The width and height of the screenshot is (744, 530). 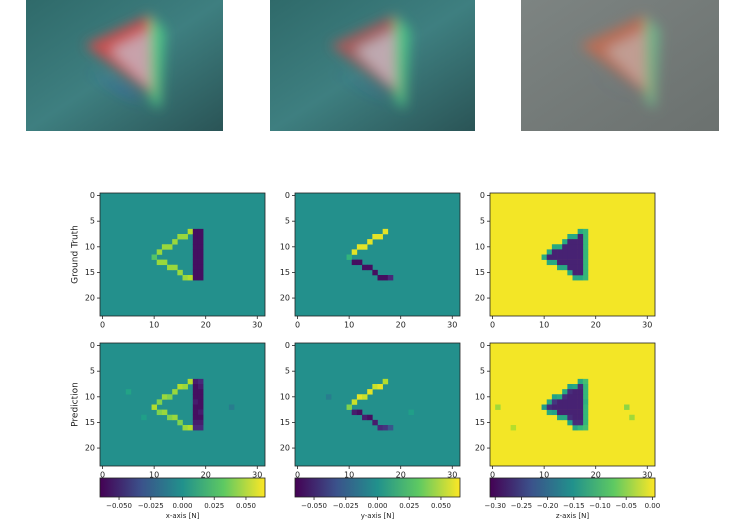 I want to click on colorbar-tick-label: −0.050, so click(x=119, y=506).